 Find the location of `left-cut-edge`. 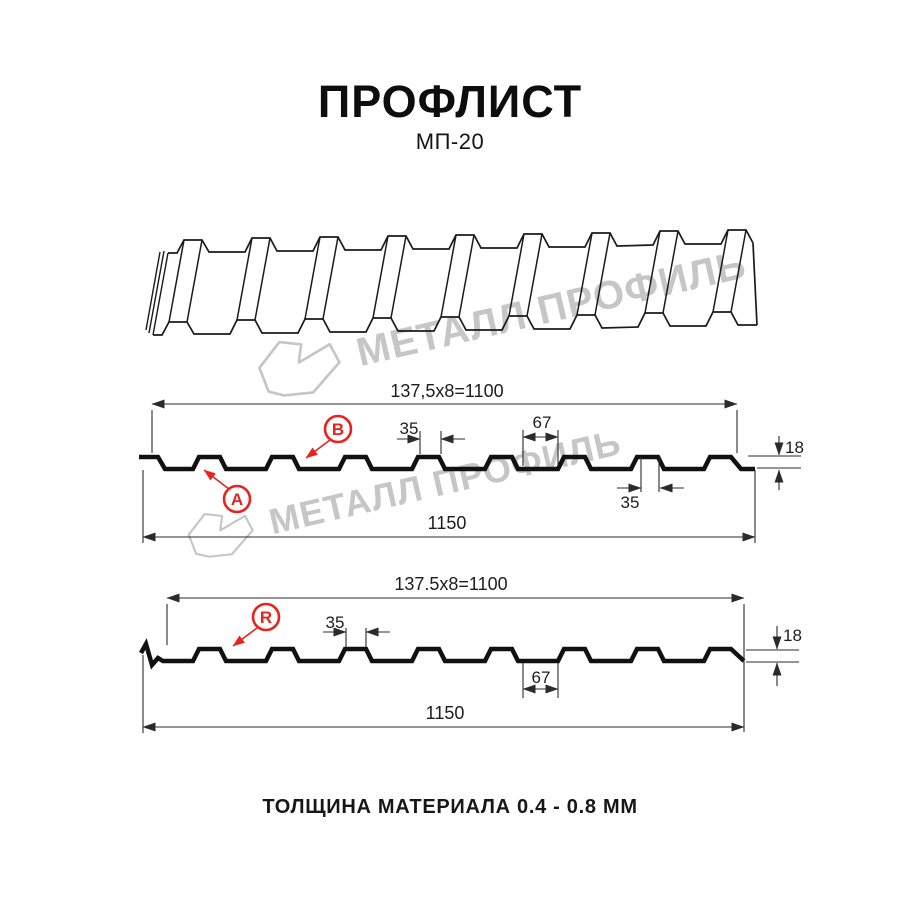

left-cut-edge is located at coordinates (157, 293).